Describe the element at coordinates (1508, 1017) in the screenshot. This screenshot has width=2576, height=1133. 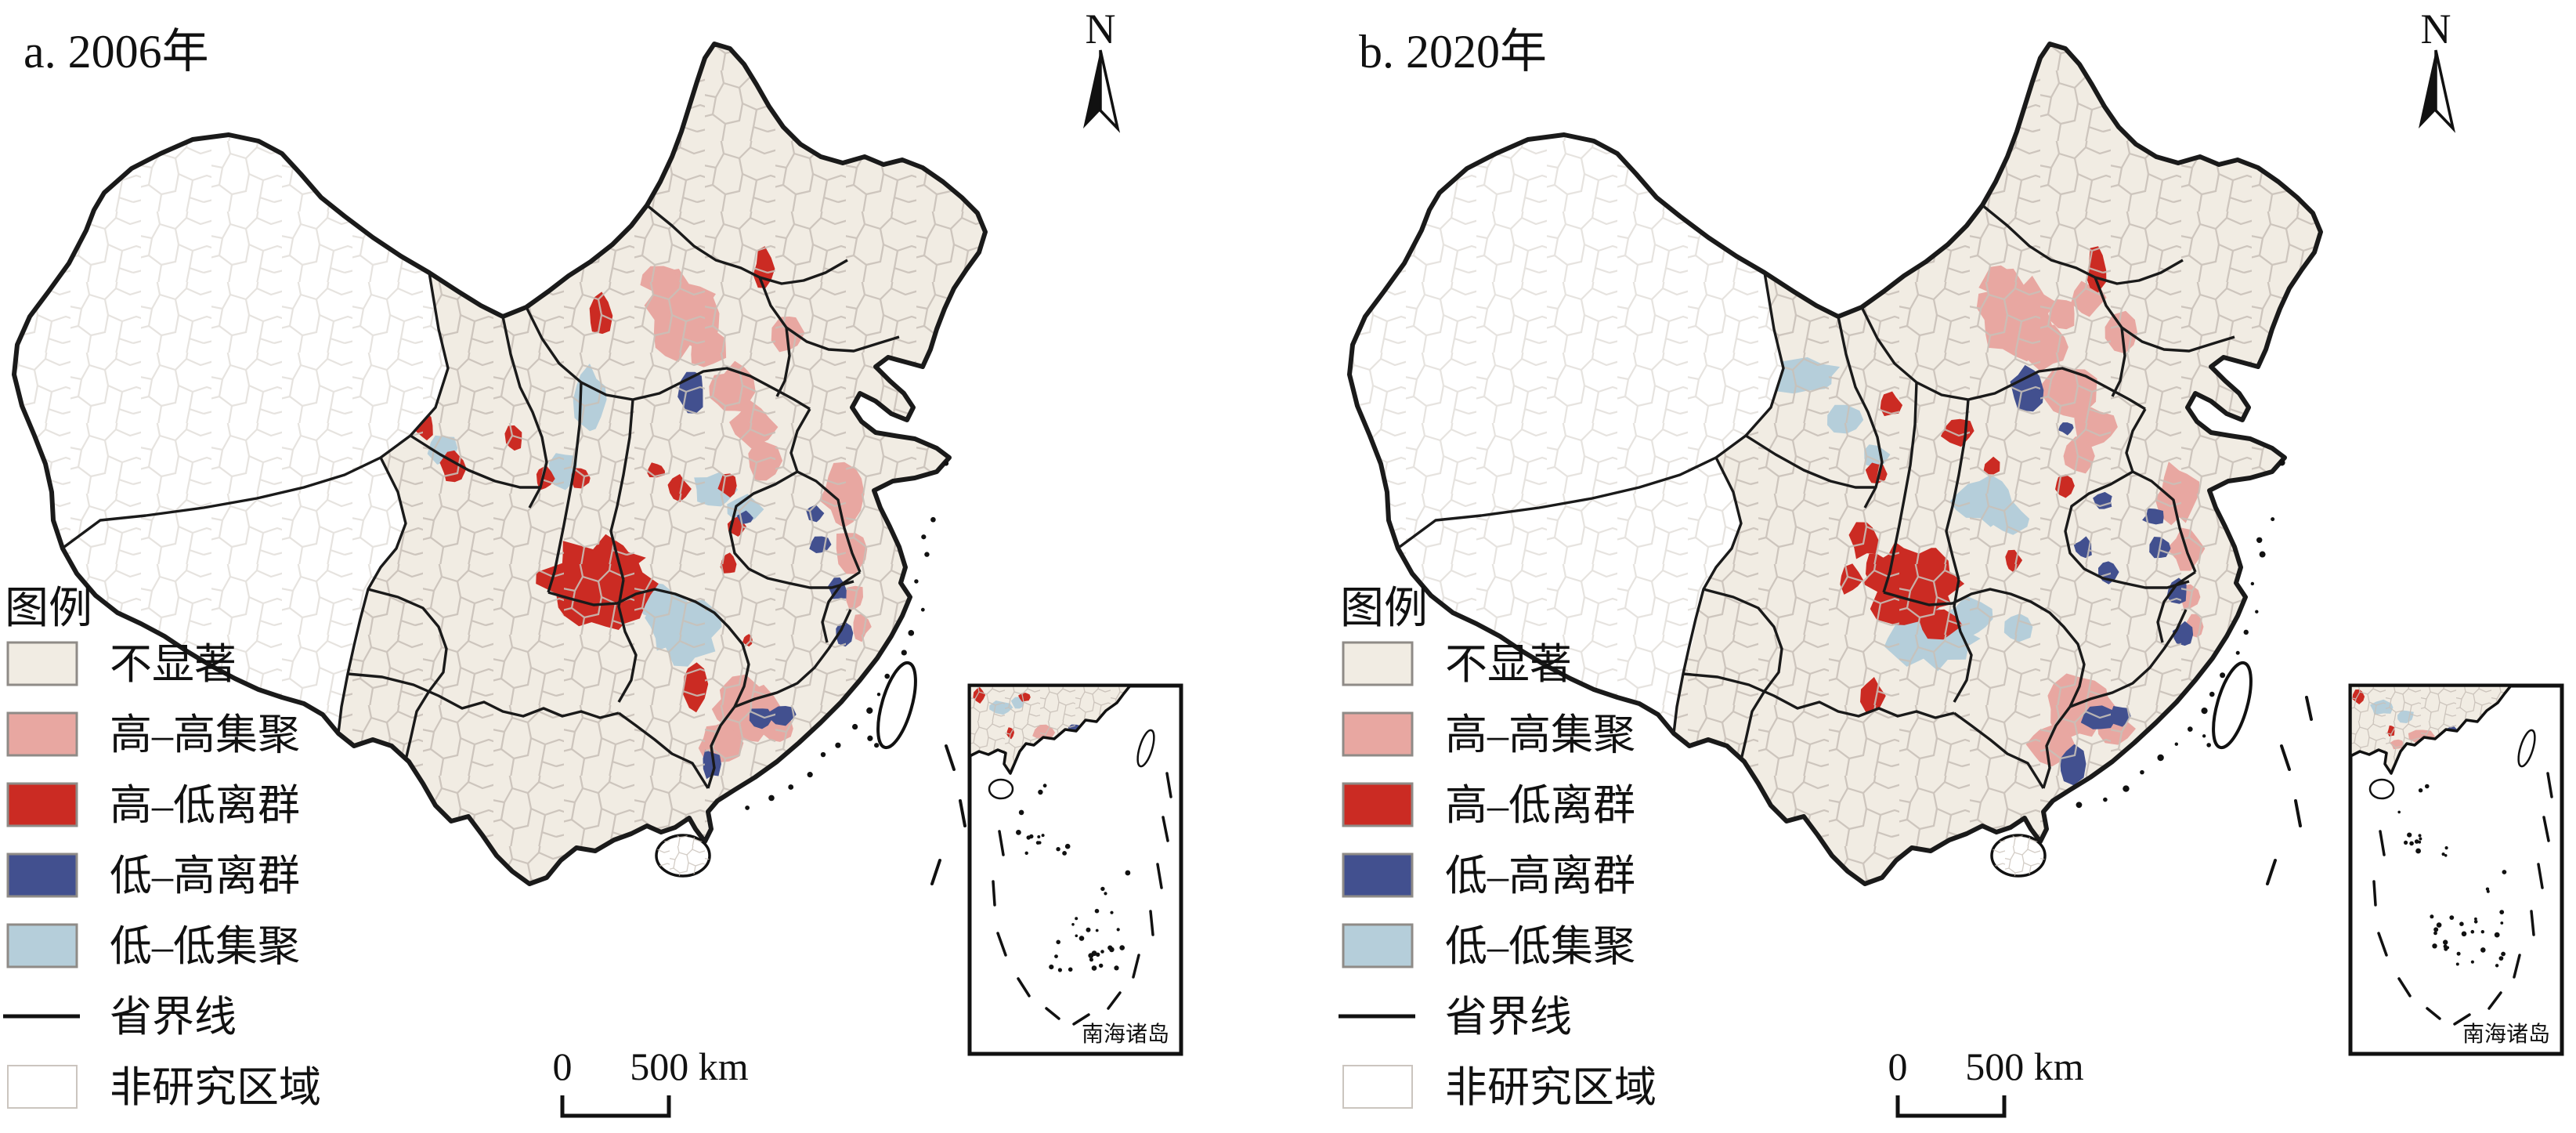
I see `legend-item-label: 省界线` at that location.